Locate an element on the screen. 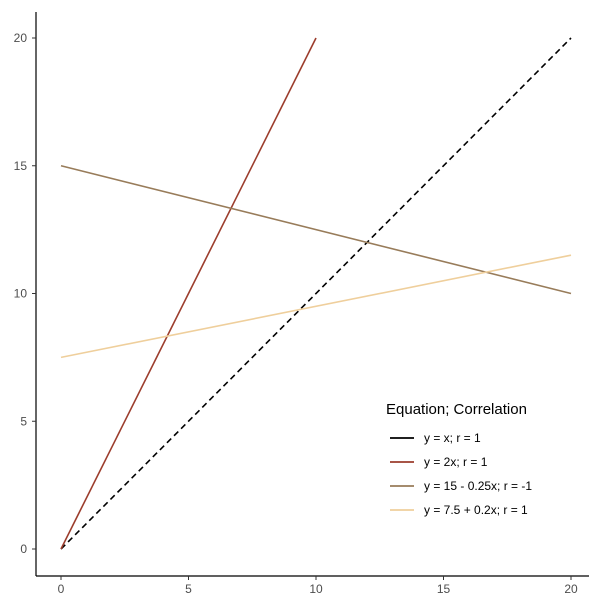 The image size is (589, 595). legend-label: y = 7.5 + 0.2x; r = 1 is located at coordinates (476, 510).